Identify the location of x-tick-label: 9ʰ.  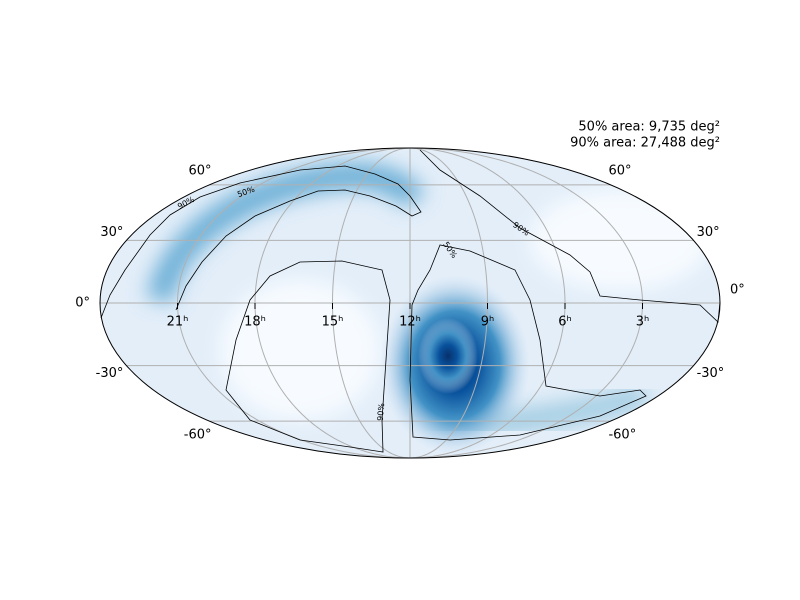
(488, 322).